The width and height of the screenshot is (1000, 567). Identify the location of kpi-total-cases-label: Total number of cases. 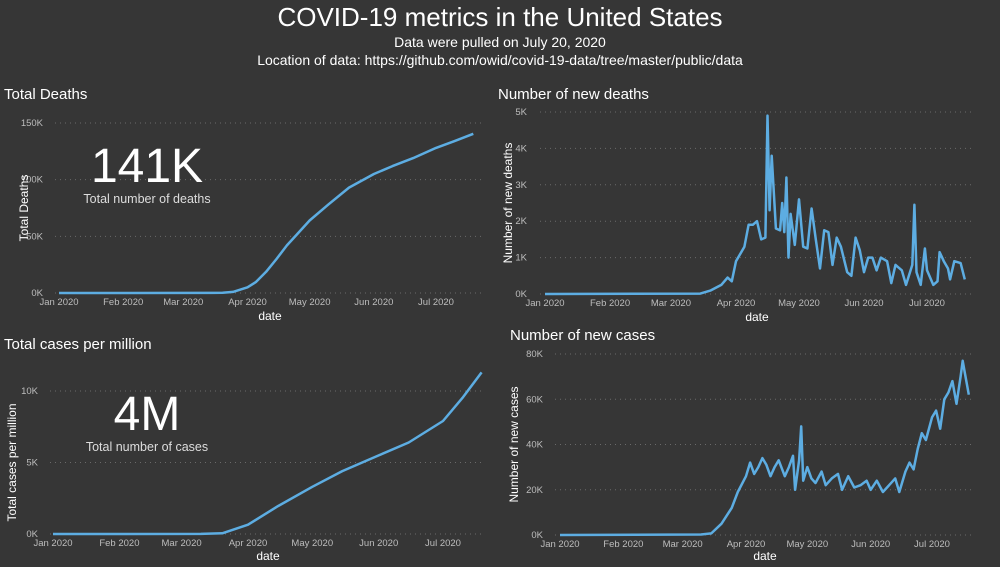
(147, 447).